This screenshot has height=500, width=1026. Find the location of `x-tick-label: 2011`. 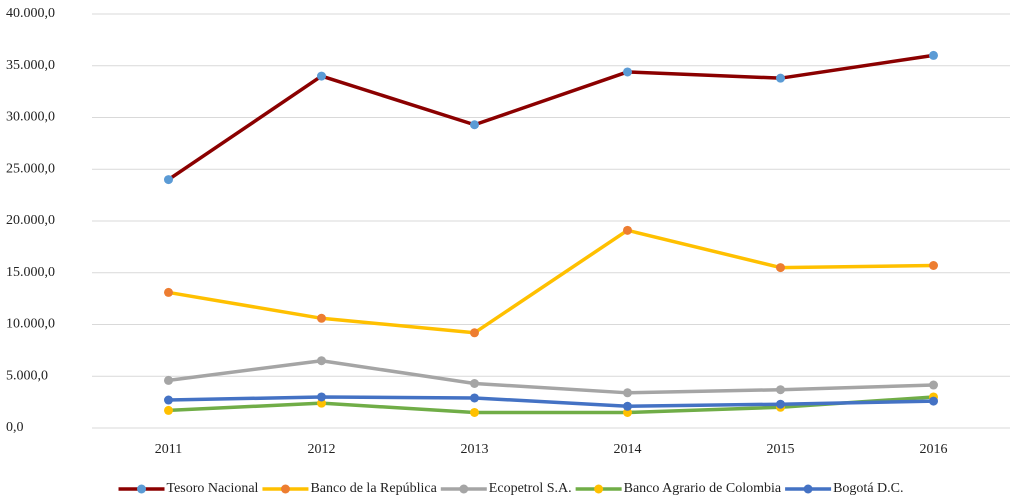

x-tick-label: 2011 is located at coordinates (168, 449).